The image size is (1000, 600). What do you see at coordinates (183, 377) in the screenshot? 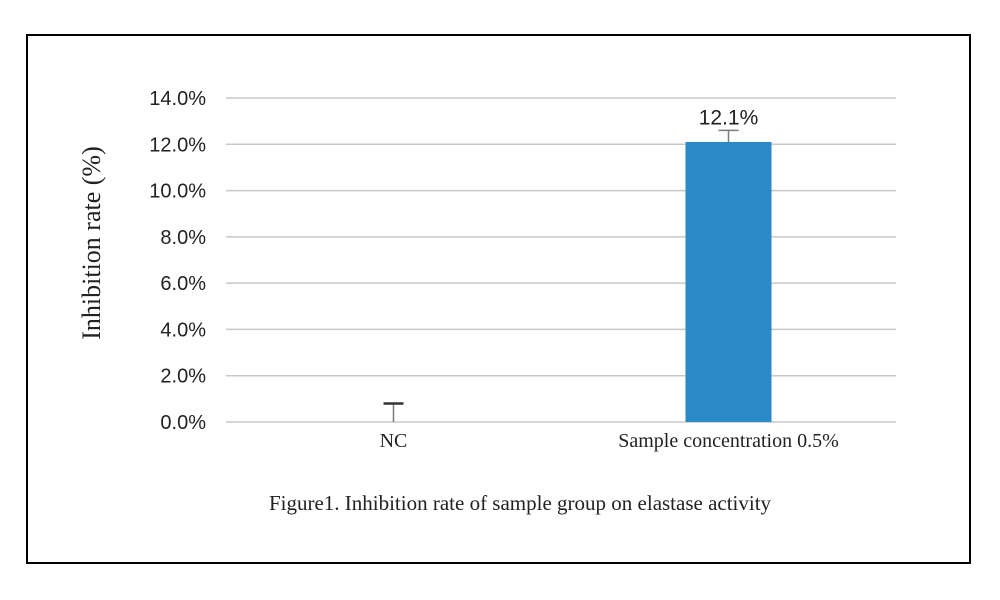
I see `y-tick-label: 2.0%` at bounding box center [183, 377].